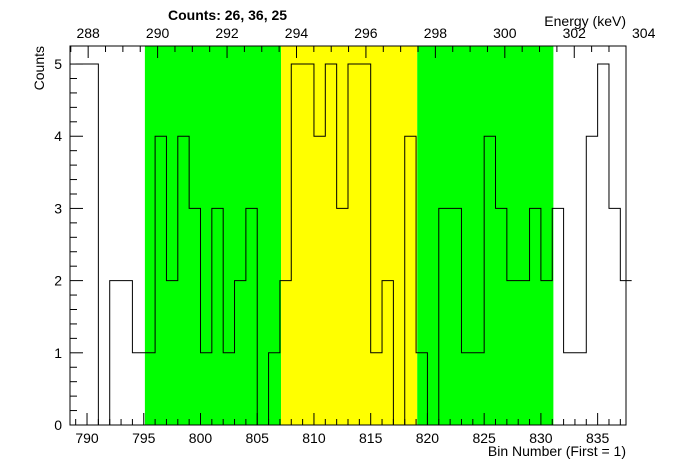 The width and height of the screenshot is (696, 472). I want to click on x-tick-label: 825, so click(484, 438).